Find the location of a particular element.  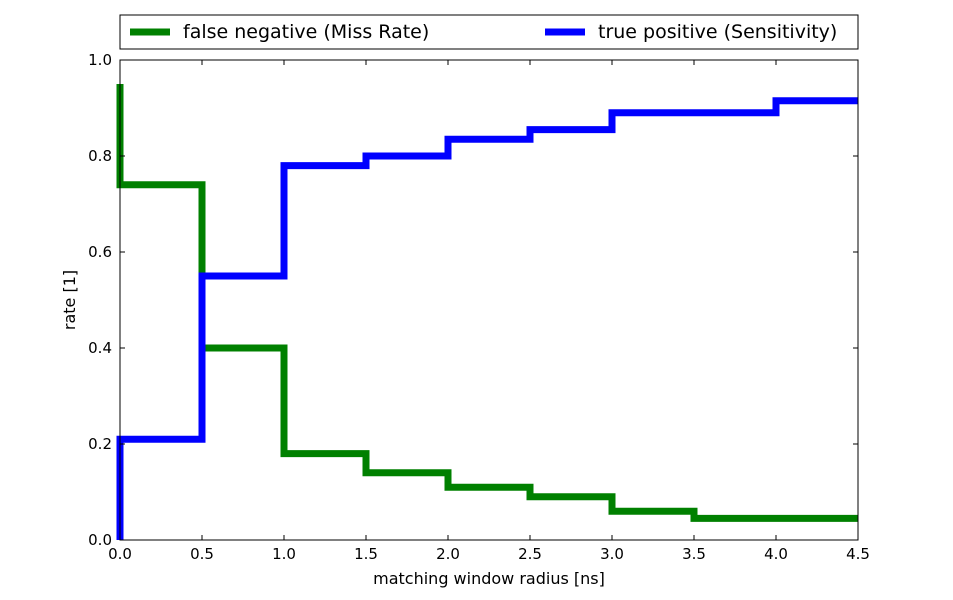

y-tick-label: 0.0 is located at coordinates (100, 540).